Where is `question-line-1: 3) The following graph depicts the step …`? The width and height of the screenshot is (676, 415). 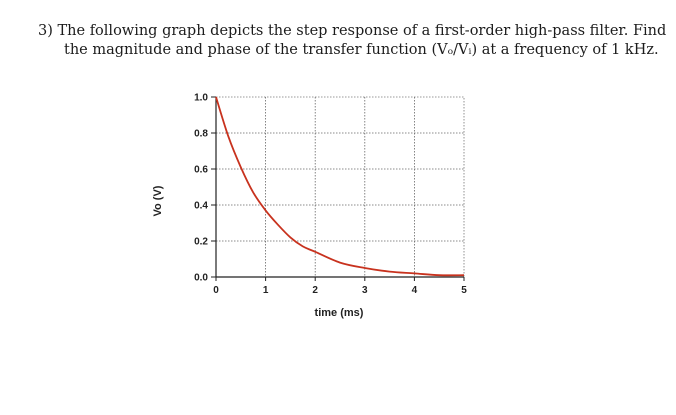 question-line-1: 3) The following graph depicts the step … is located at coordinates (352, 31).